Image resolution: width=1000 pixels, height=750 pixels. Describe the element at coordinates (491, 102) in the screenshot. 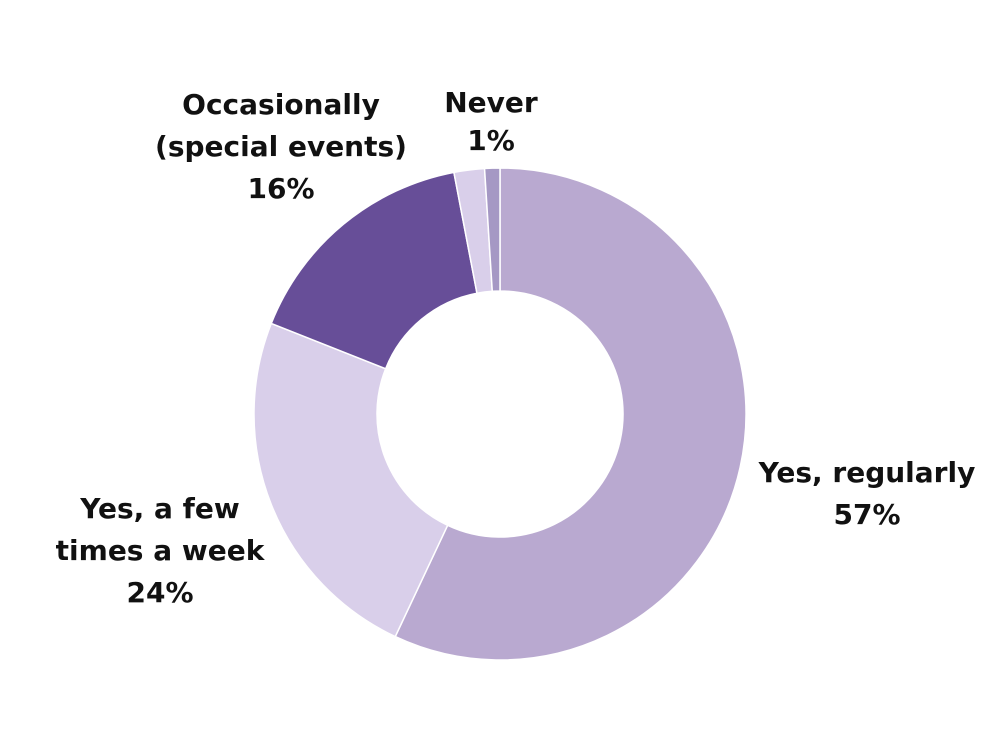

I see `slice-label-text: Never` at that location.